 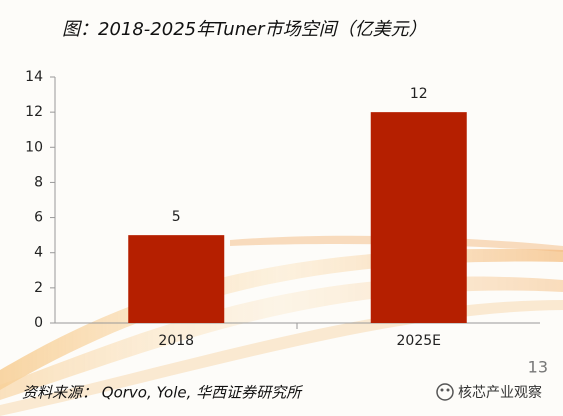 What do you see at coordinates (38, 288) in the screenshot?
I see `y-tick-label: 2` at bounding box center [38, 288].